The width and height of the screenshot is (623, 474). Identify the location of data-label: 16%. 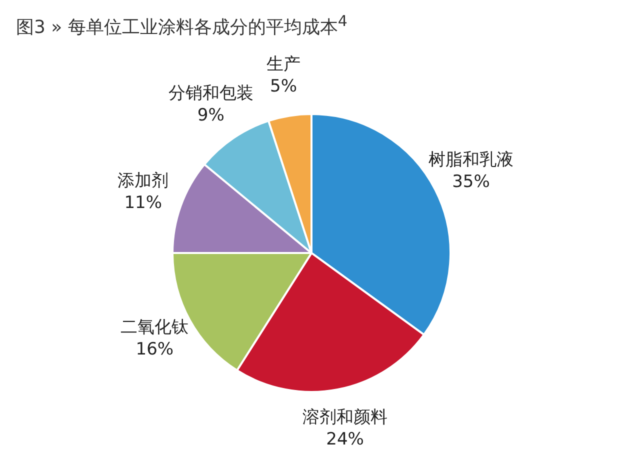
(155, 350).